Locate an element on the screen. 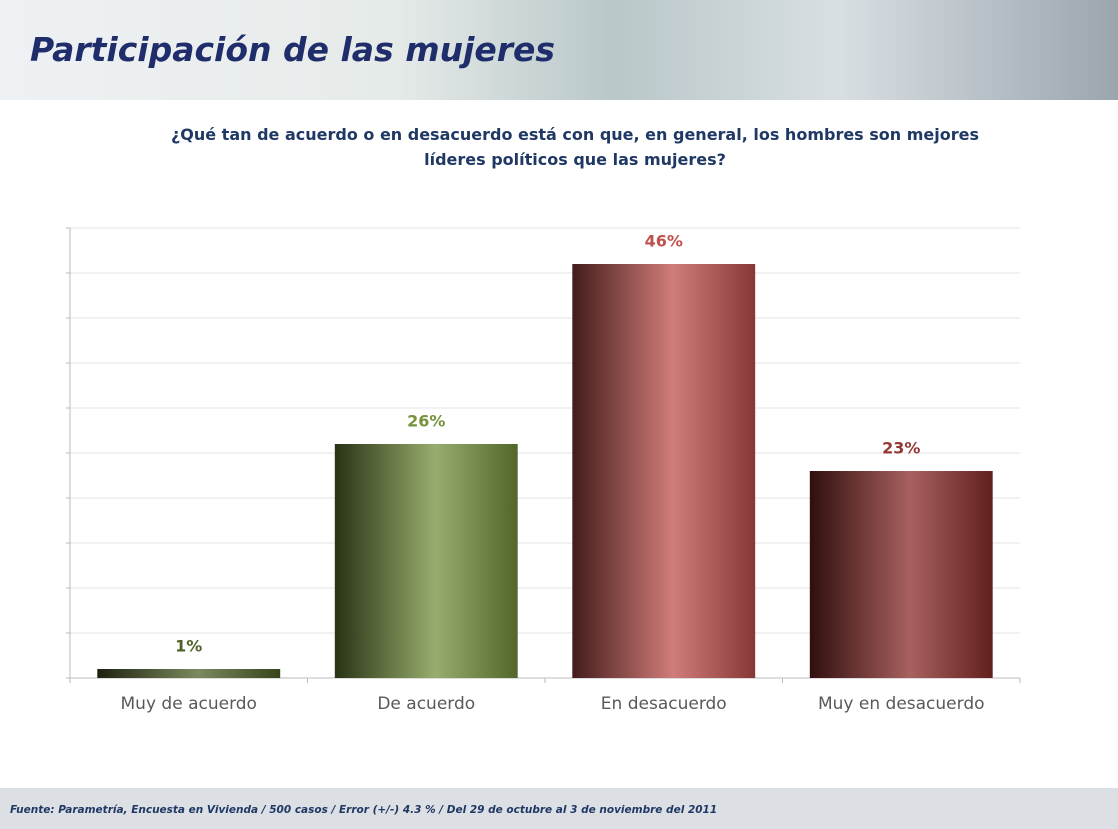 The height and width of the screenshot is (829, 1118). x-tick-label: Muy en desacuerdo is located at coordinates (901, 704).